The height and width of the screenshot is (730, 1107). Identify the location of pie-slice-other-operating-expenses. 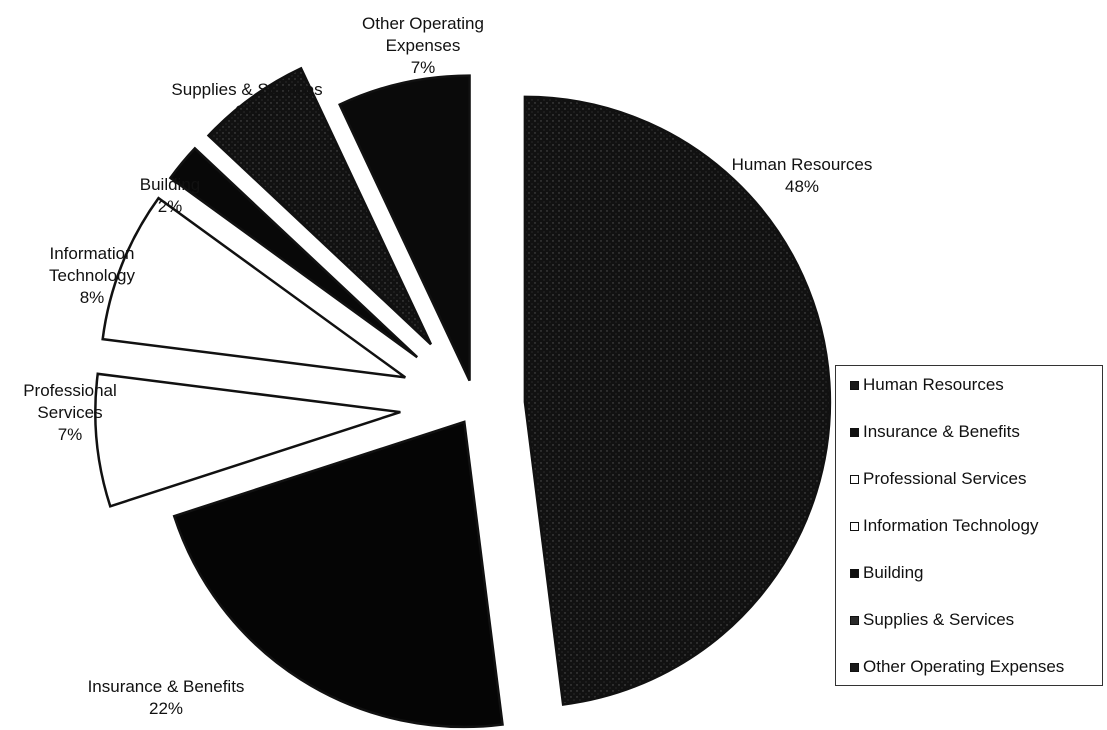
(404, 228).